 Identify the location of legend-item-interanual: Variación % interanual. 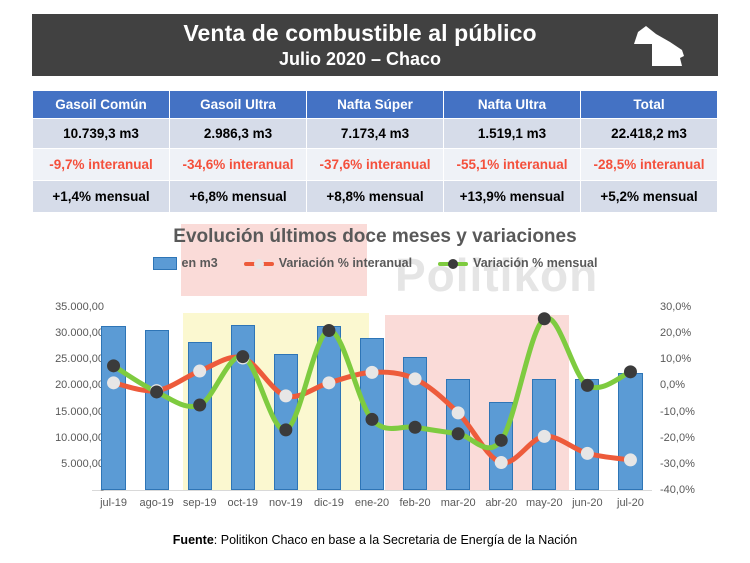
(328, 263).